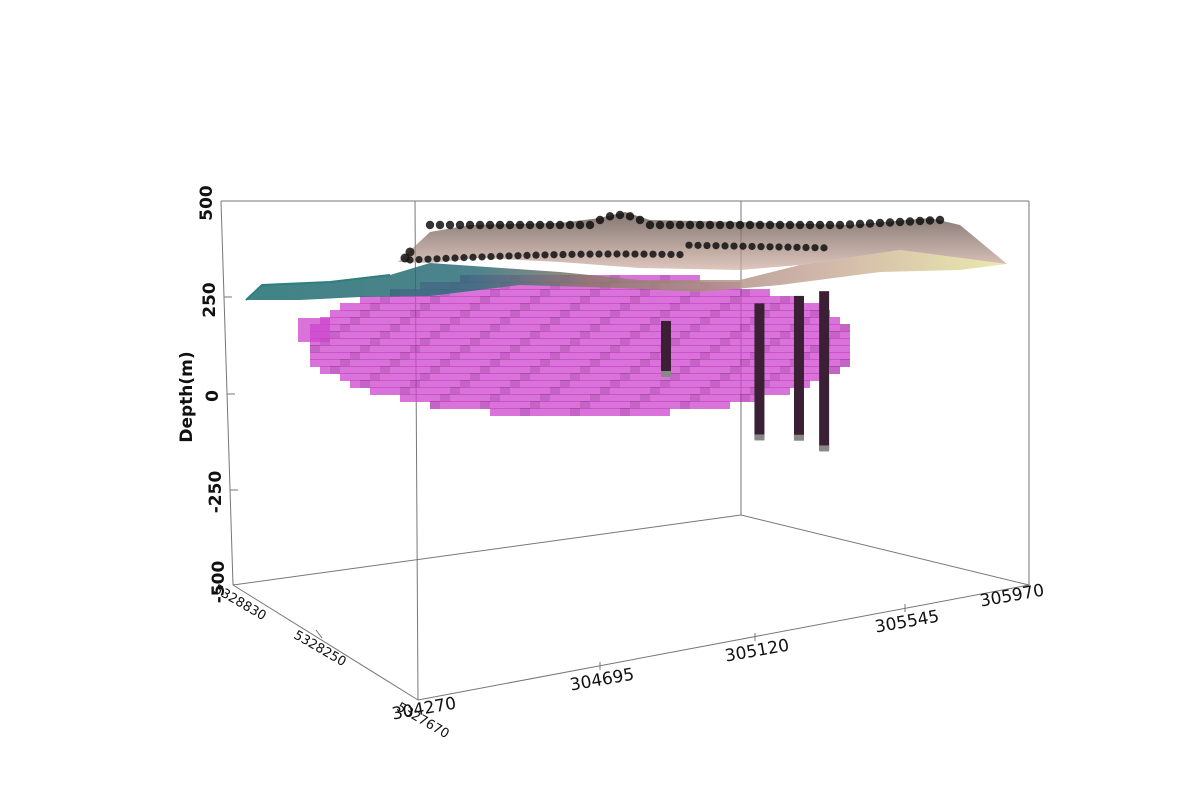  What do you see at coordinates (906, 622) in the screenshot?
I see `x-tick-label: 305545` at bounding box center [906, 622].